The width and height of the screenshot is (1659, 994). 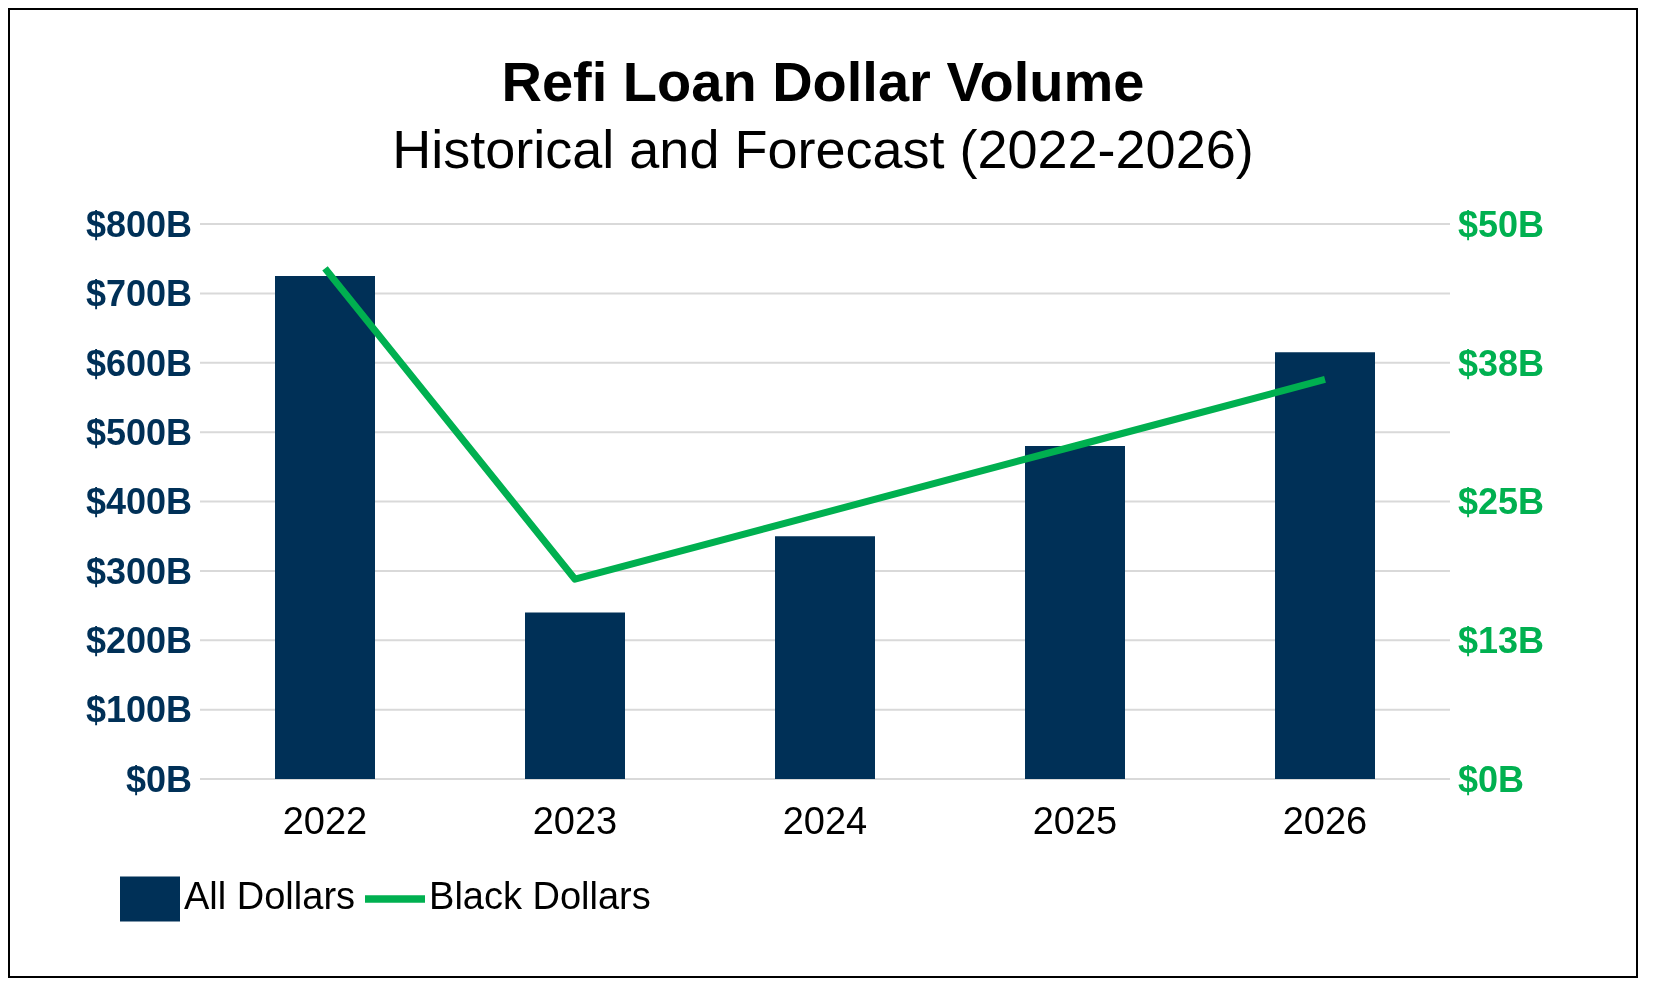 I want to click on y2-tick-label: $25B, so click(x=1501, y=502).